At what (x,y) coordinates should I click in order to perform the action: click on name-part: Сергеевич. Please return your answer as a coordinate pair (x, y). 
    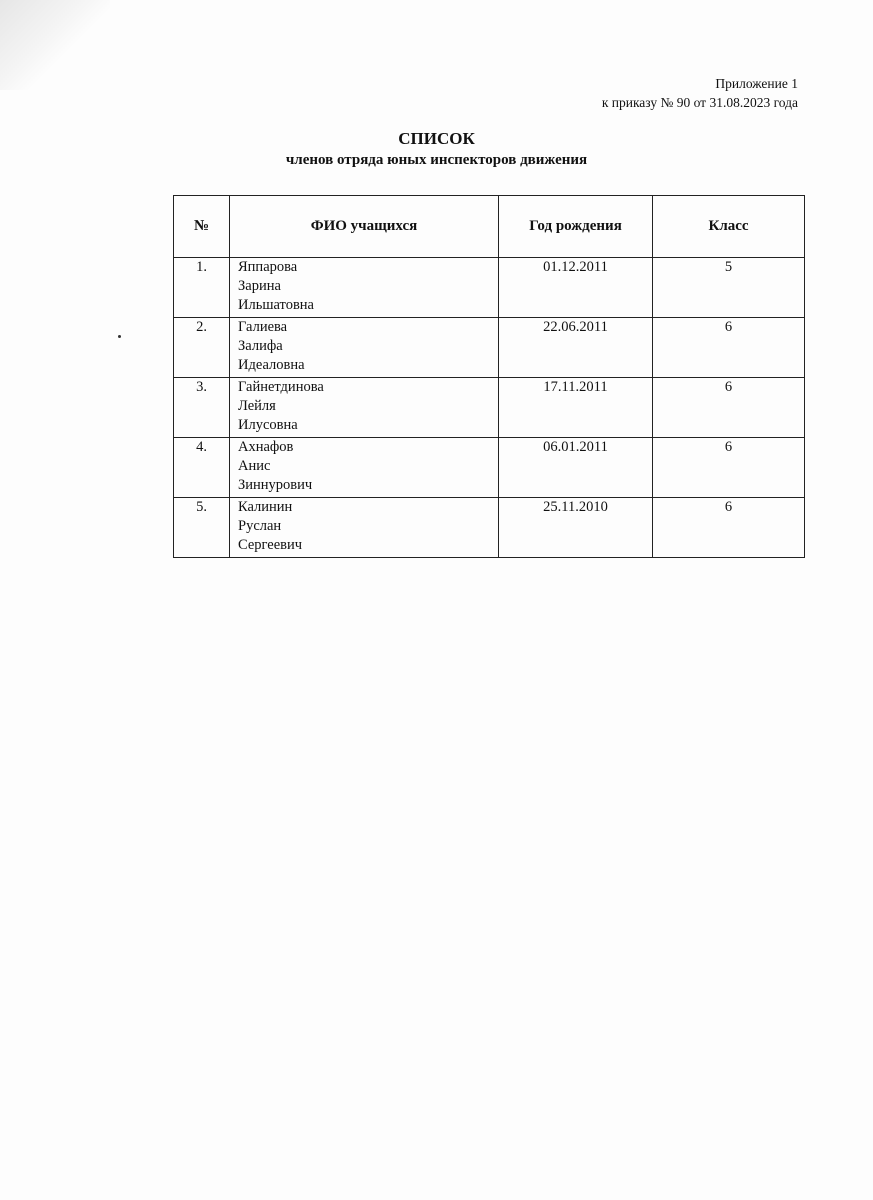
    Looking at the image, I should click on (270, 545).